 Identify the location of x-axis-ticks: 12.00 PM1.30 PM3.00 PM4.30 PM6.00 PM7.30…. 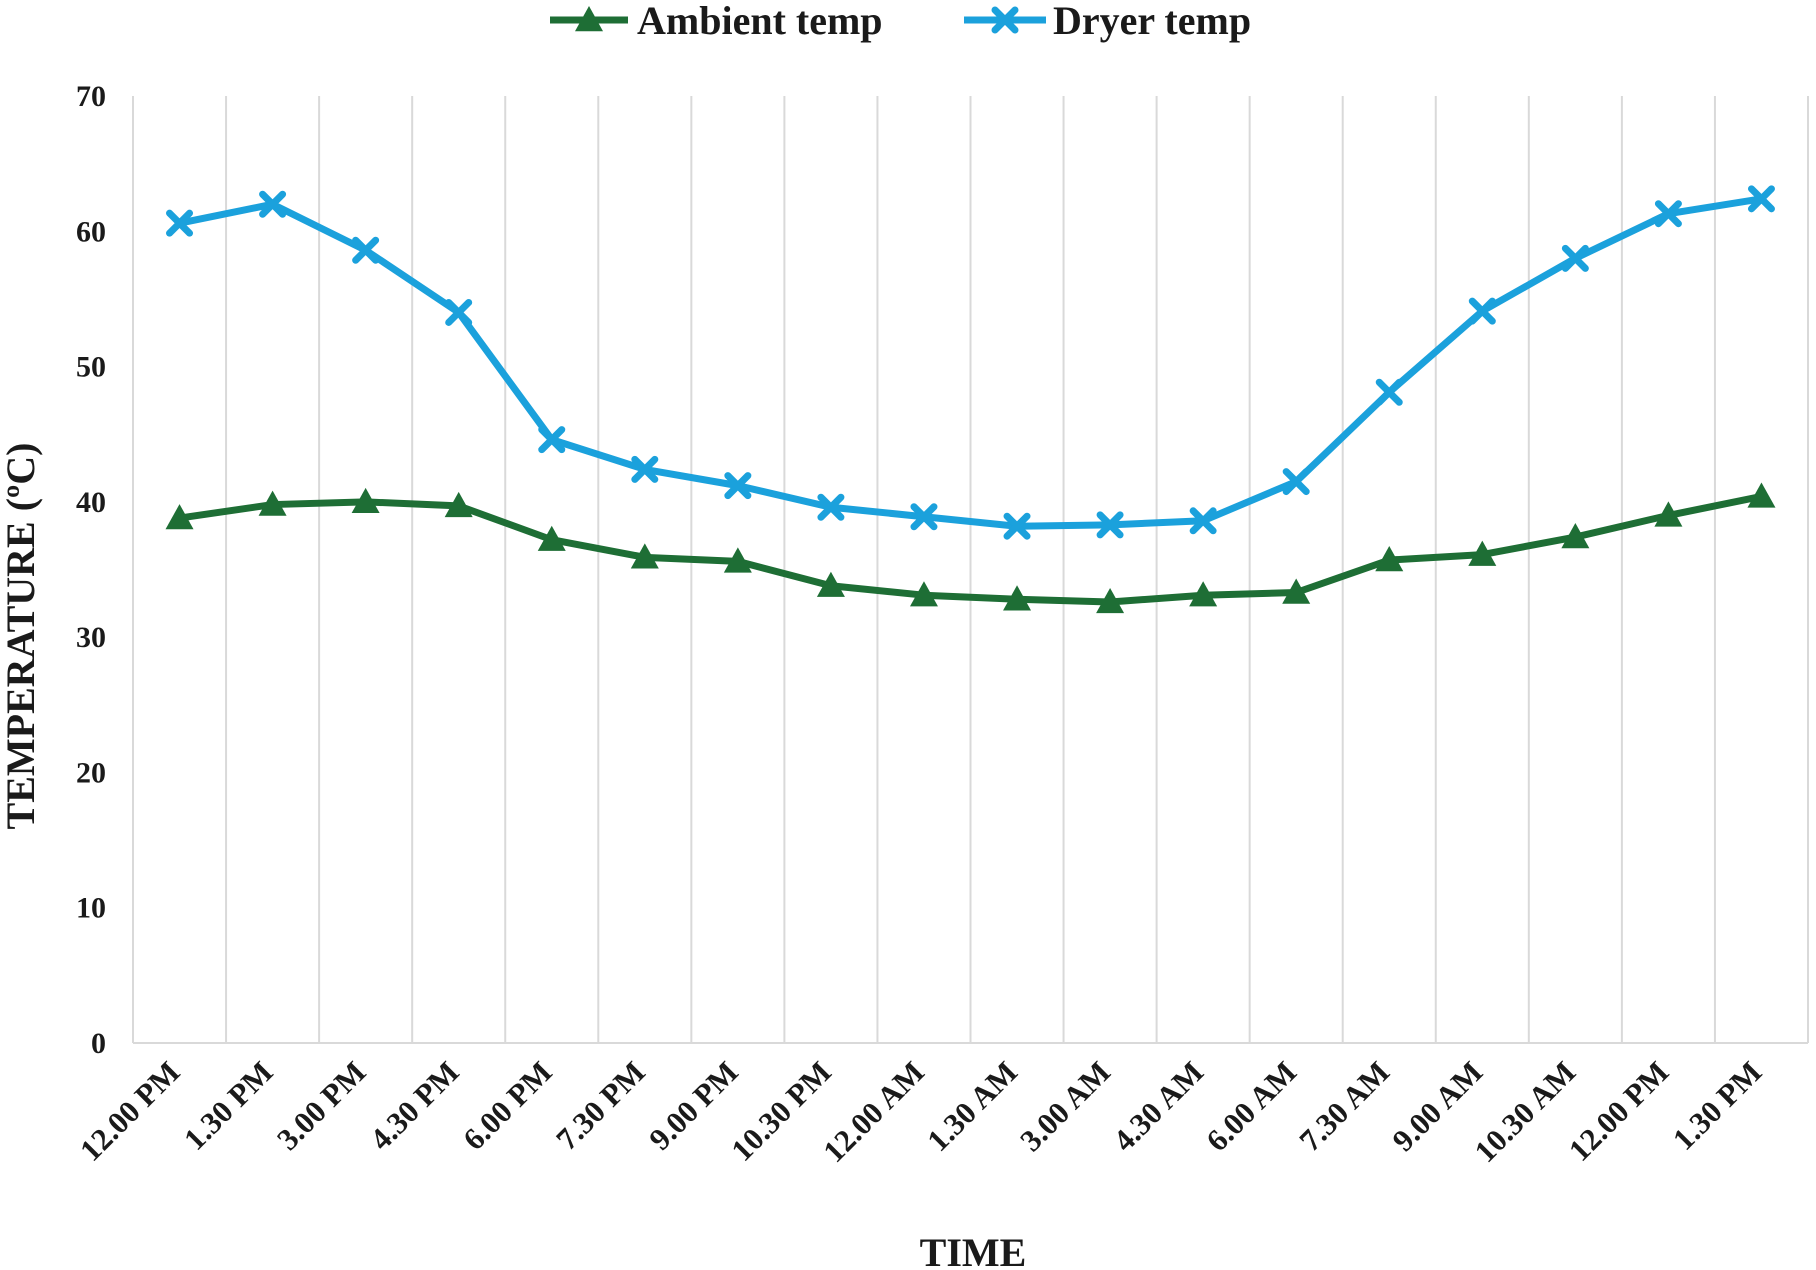
(921, 1111).